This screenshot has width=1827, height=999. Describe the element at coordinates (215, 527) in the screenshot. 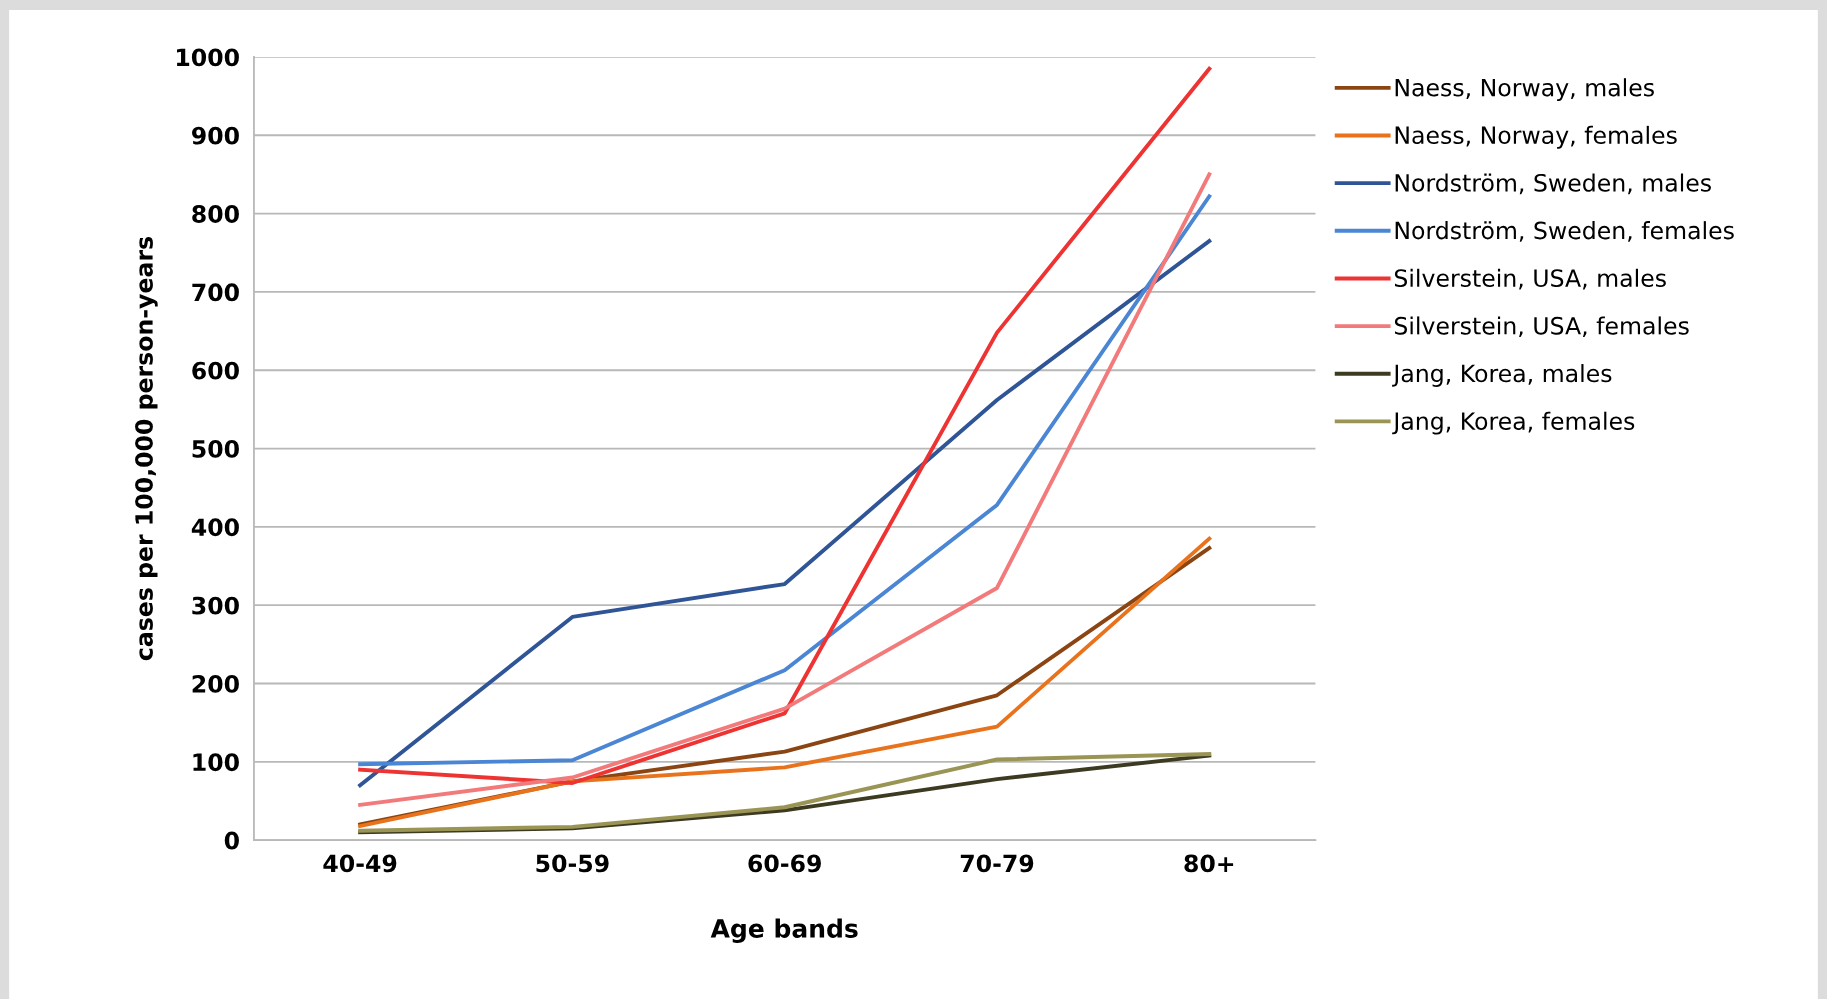

I see `y-tick-label: 400` at that location.